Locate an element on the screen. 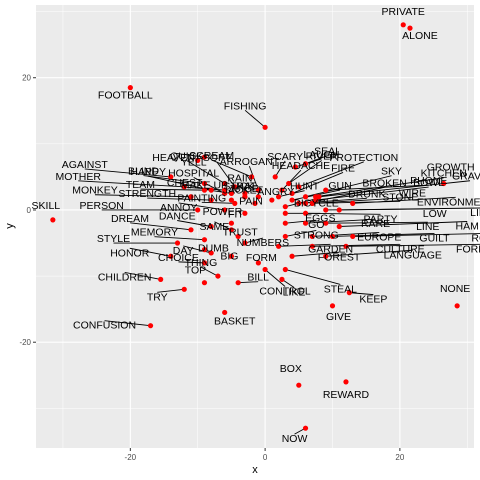  data-label: STONE is located at coordinates (400, 197).